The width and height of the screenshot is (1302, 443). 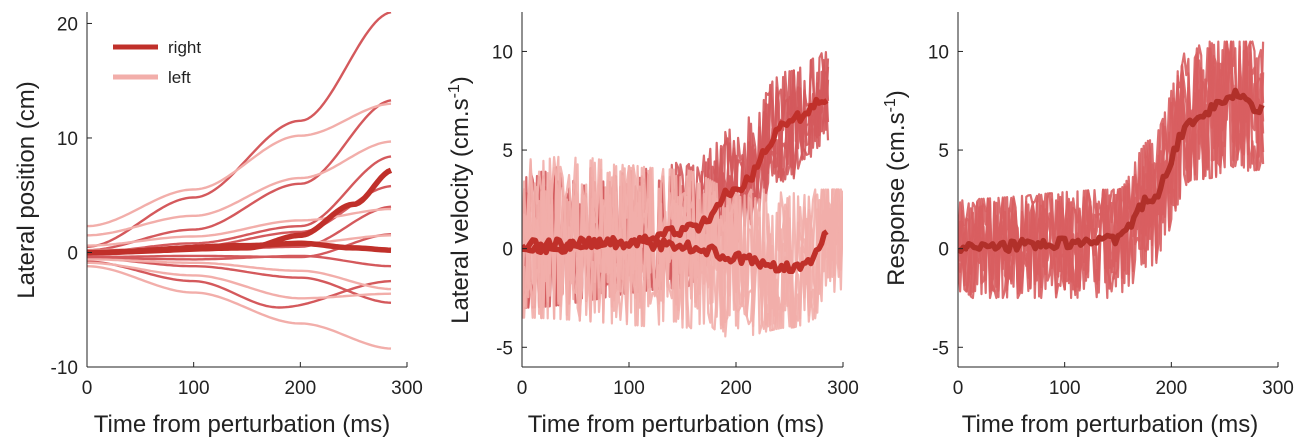 I want to click on mean-line-response, so click(x=1111, y=171).